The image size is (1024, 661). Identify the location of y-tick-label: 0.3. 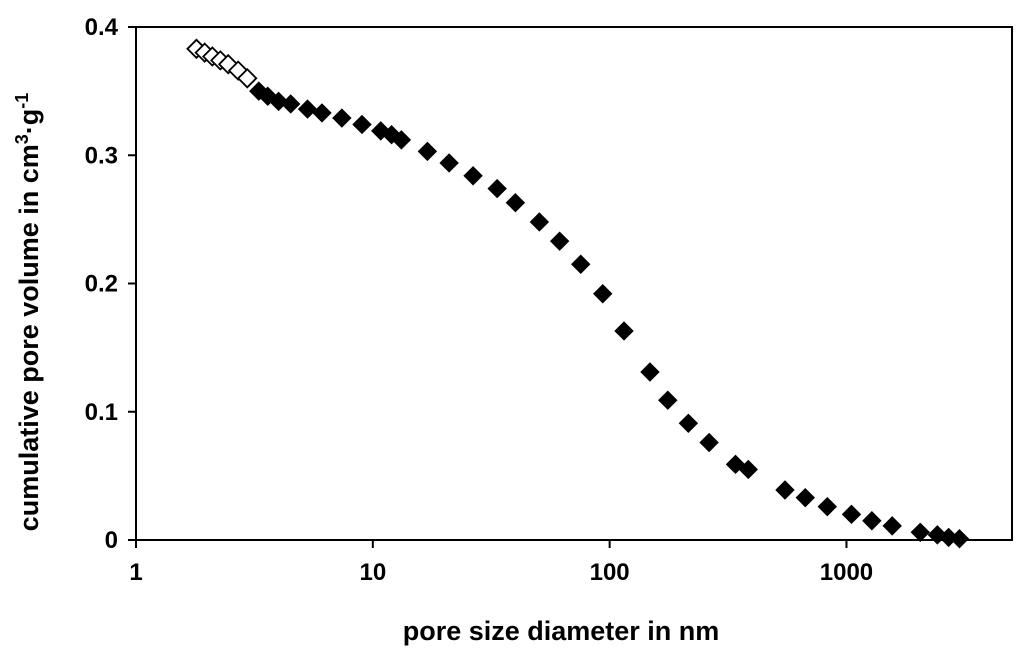
(101, 155).